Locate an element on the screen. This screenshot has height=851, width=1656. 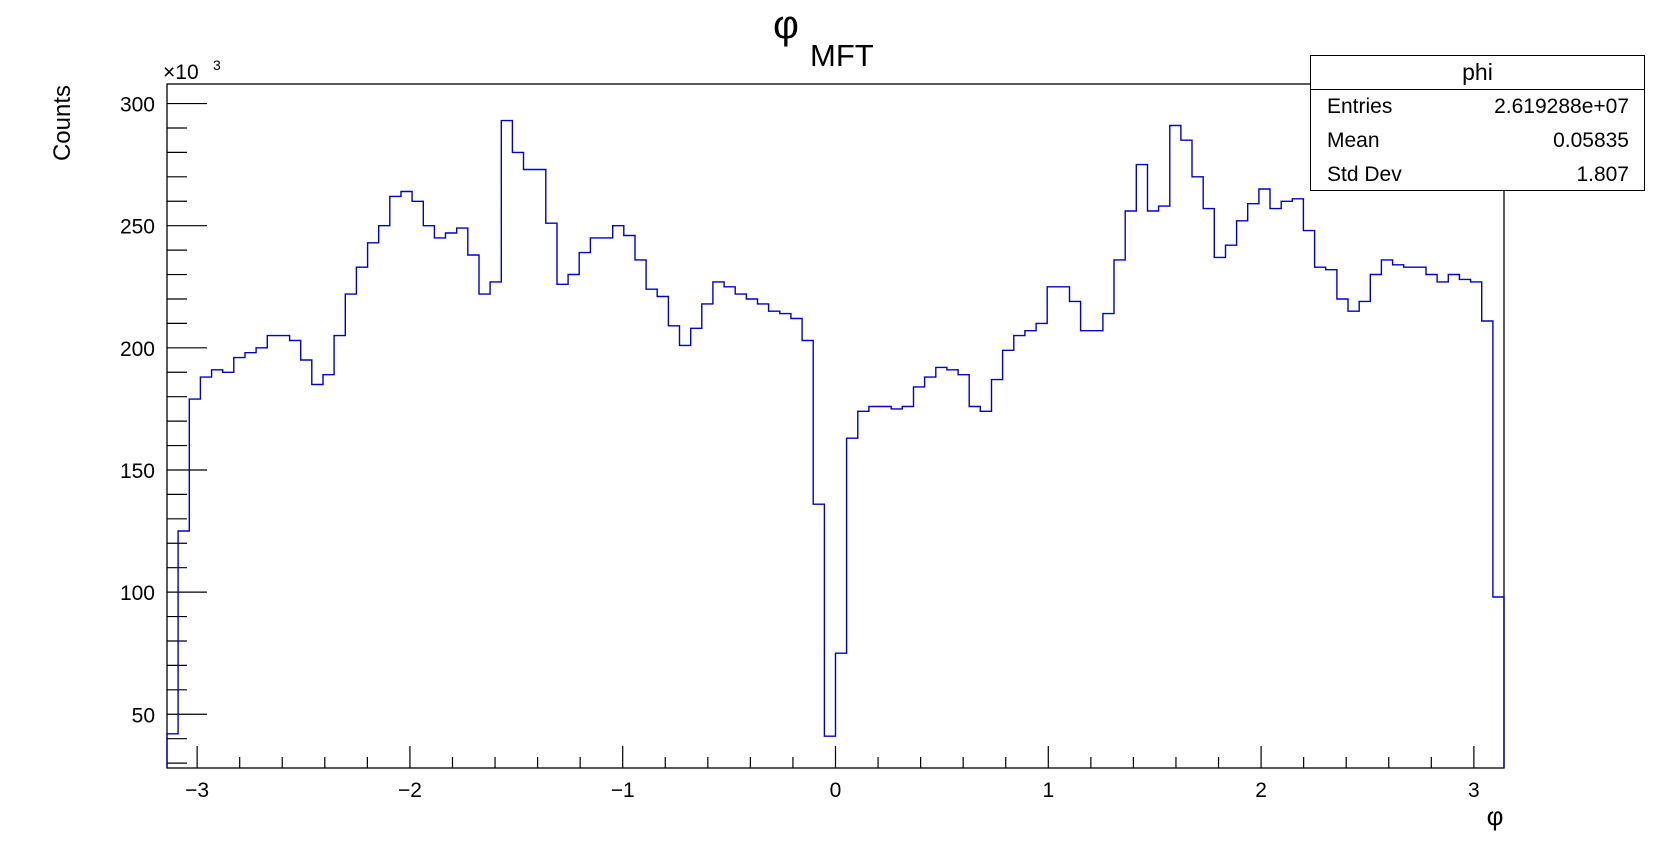
y-axis-label: Counts is located at coordinates (62, 123).